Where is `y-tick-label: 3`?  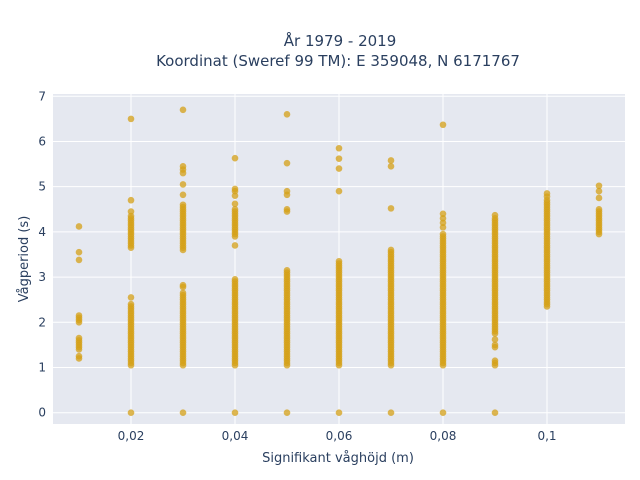 y-tick-label: 3 is located at coordinates (42, 277).